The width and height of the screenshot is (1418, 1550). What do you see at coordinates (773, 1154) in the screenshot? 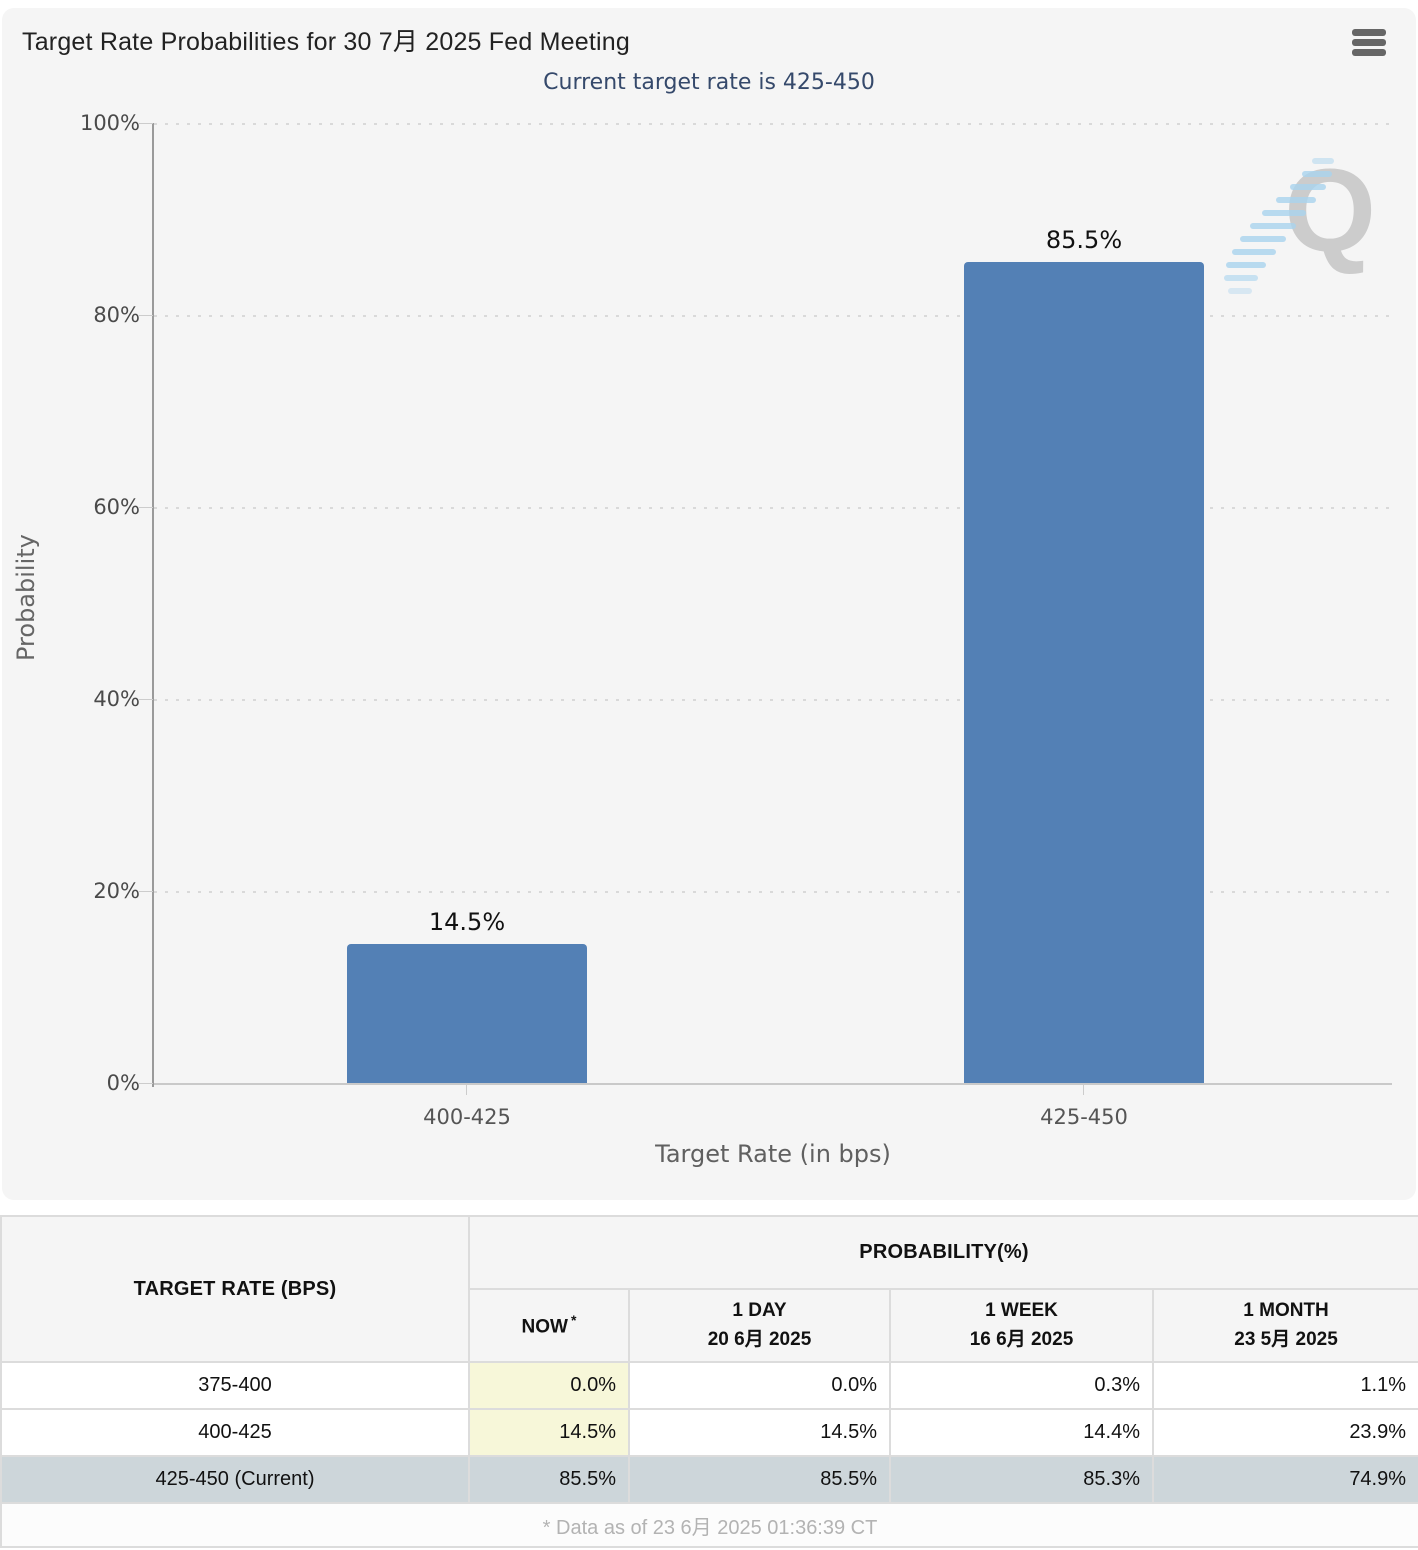
I see `x-axis-title: Target Rate (in bps)` at bounding box center [773, 1154].